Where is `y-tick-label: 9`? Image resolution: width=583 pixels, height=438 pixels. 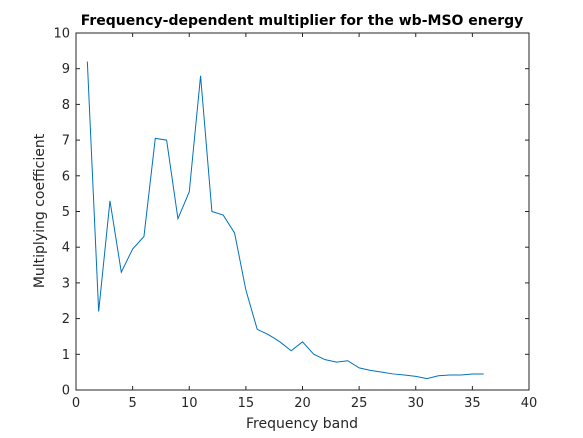 y-tick-label: 9 is located at coordinates (66, 69).